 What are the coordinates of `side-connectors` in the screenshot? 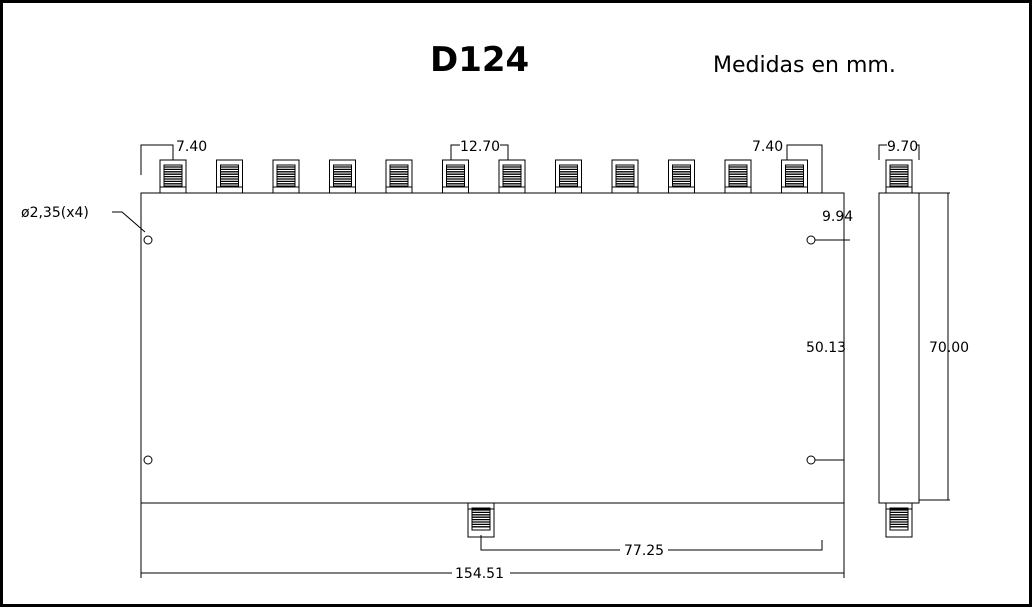 It's located at (899, 348).